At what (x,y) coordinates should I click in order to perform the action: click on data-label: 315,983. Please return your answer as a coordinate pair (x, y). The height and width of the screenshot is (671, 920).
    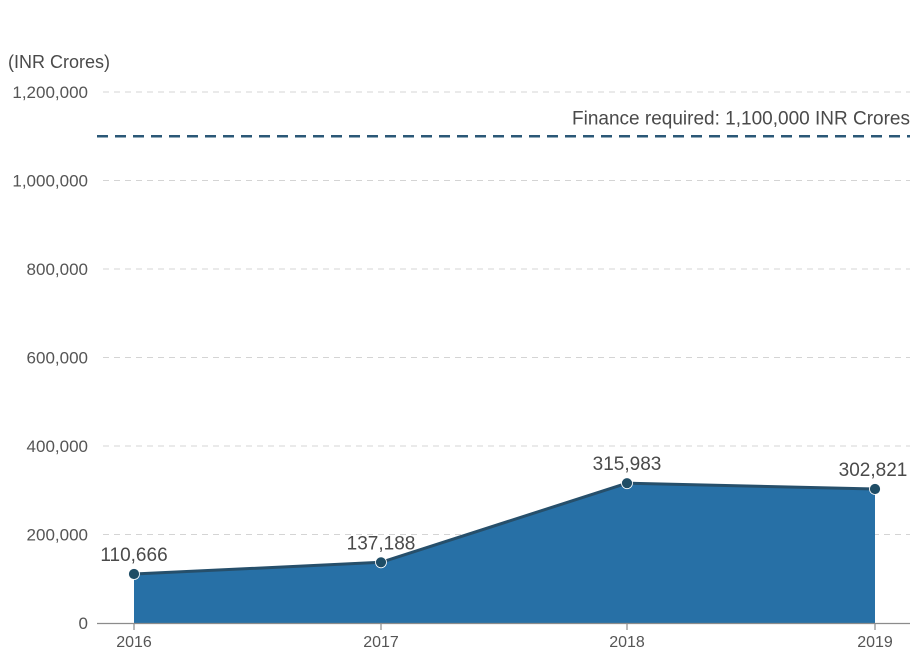
    Looking at the image, I should click on (627, 464).